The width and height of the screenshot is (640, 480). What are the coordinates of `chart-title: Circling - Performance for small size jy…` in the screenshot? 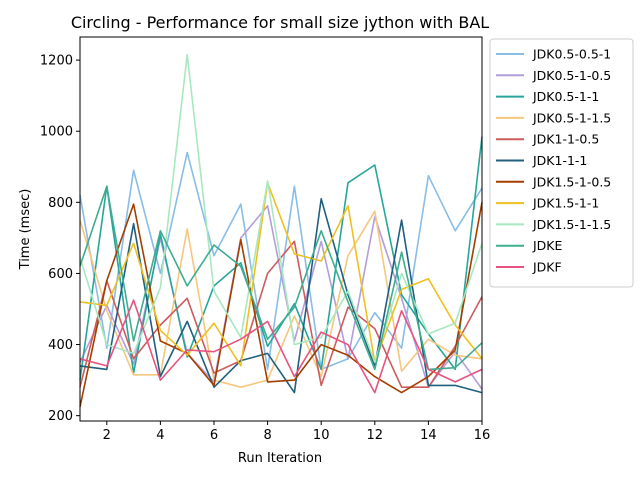 It's located at (280, 22).